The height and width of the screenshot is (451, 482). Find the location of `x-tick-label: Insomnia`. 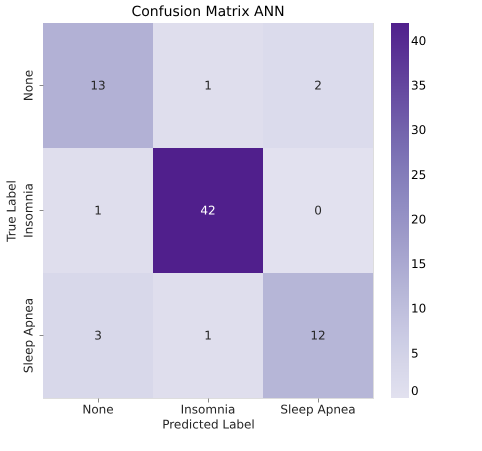

x-tick-label: Insomnia is located at coordinates (208, 409).